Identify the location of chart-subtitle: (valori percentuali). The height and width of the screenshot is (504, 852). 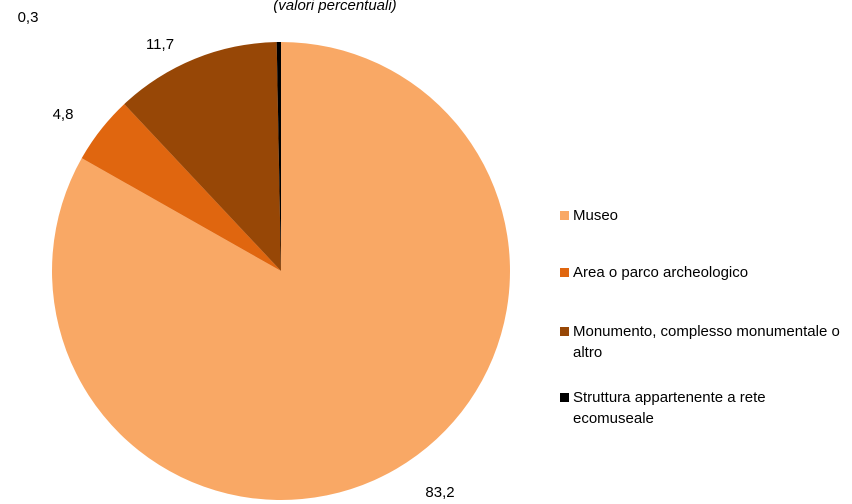
(334, 7).